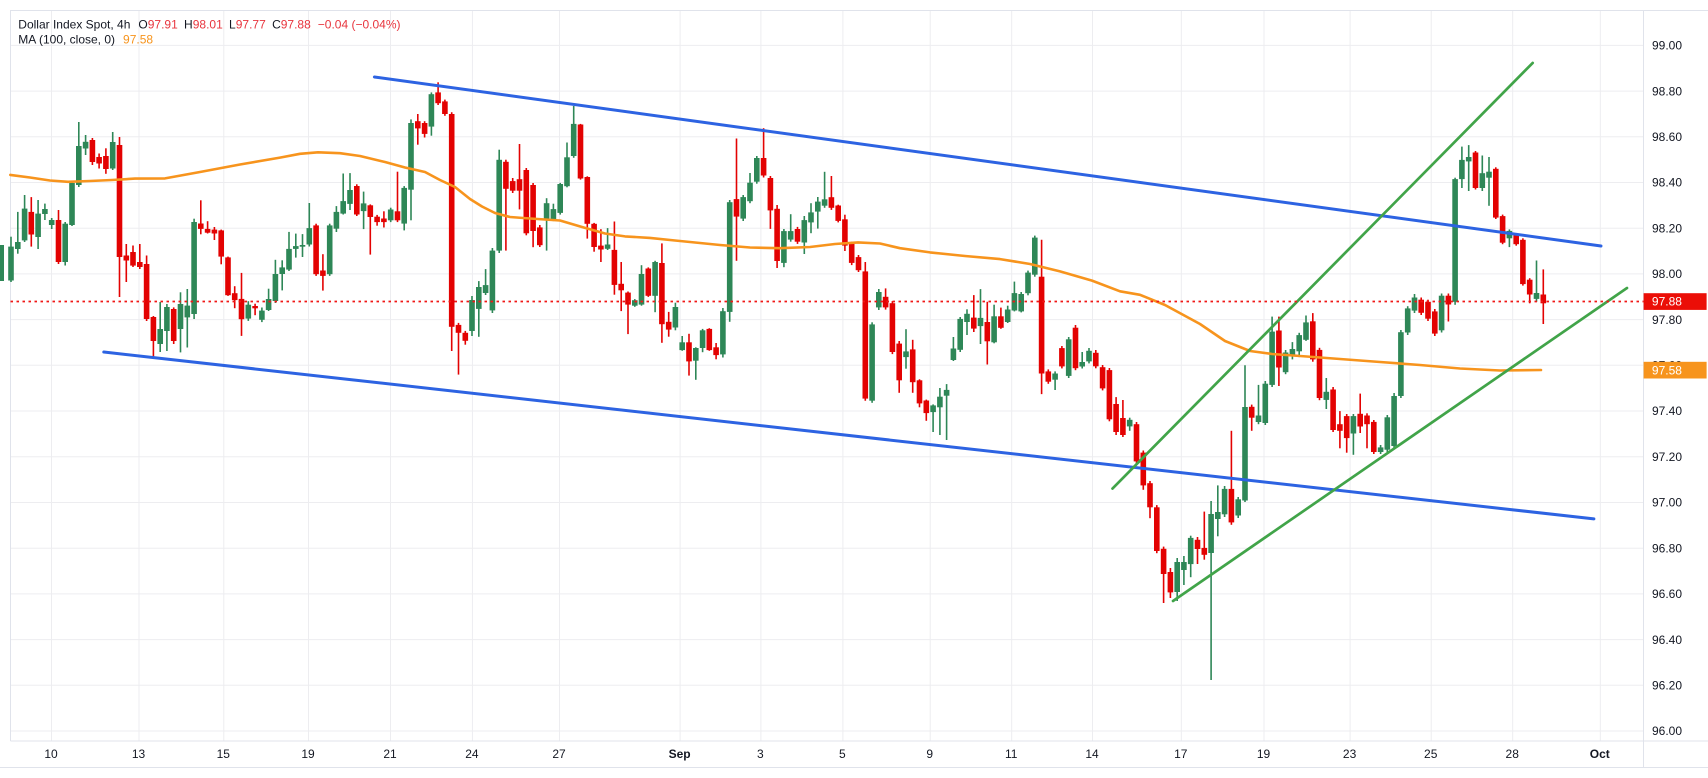 The image size is (1708, 778). Describe the element at coordinates (1667, 302) in the screenshot. I see `svg-text: 97.88` at that location.